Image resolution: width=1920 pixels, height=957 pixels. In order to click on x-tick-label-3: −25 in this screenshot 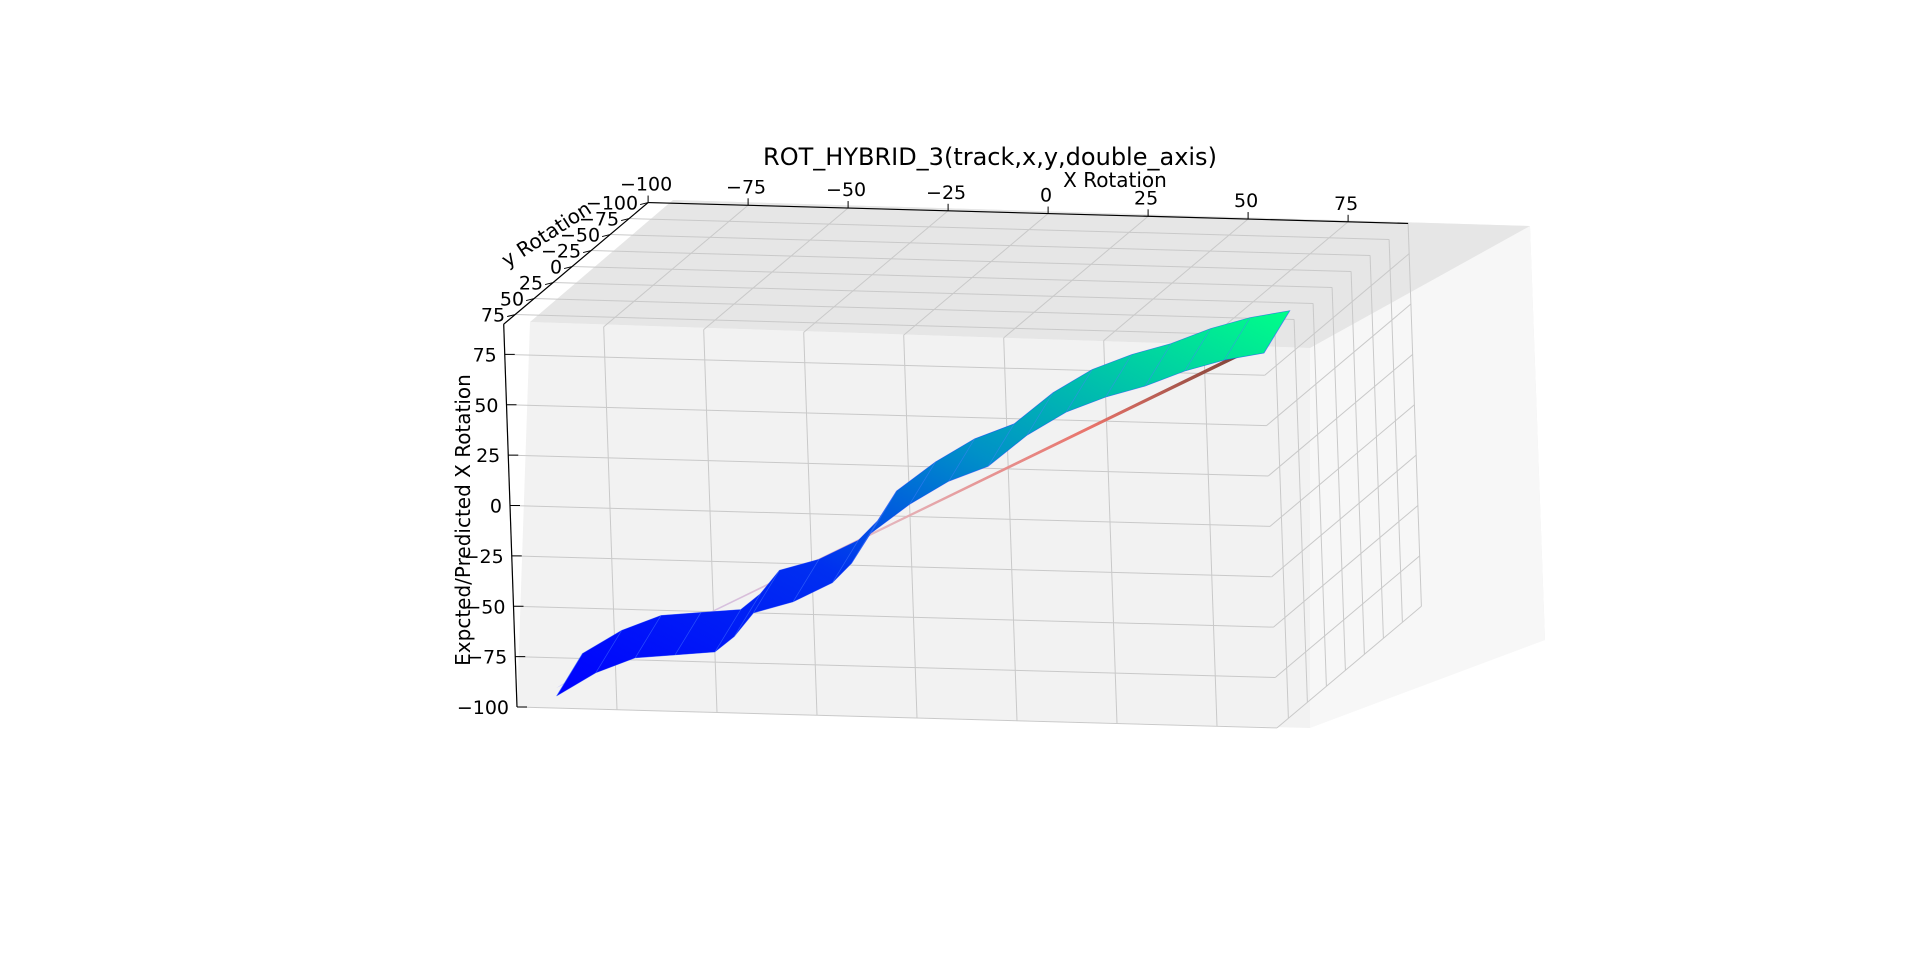, I will do `click(946, 193)`.